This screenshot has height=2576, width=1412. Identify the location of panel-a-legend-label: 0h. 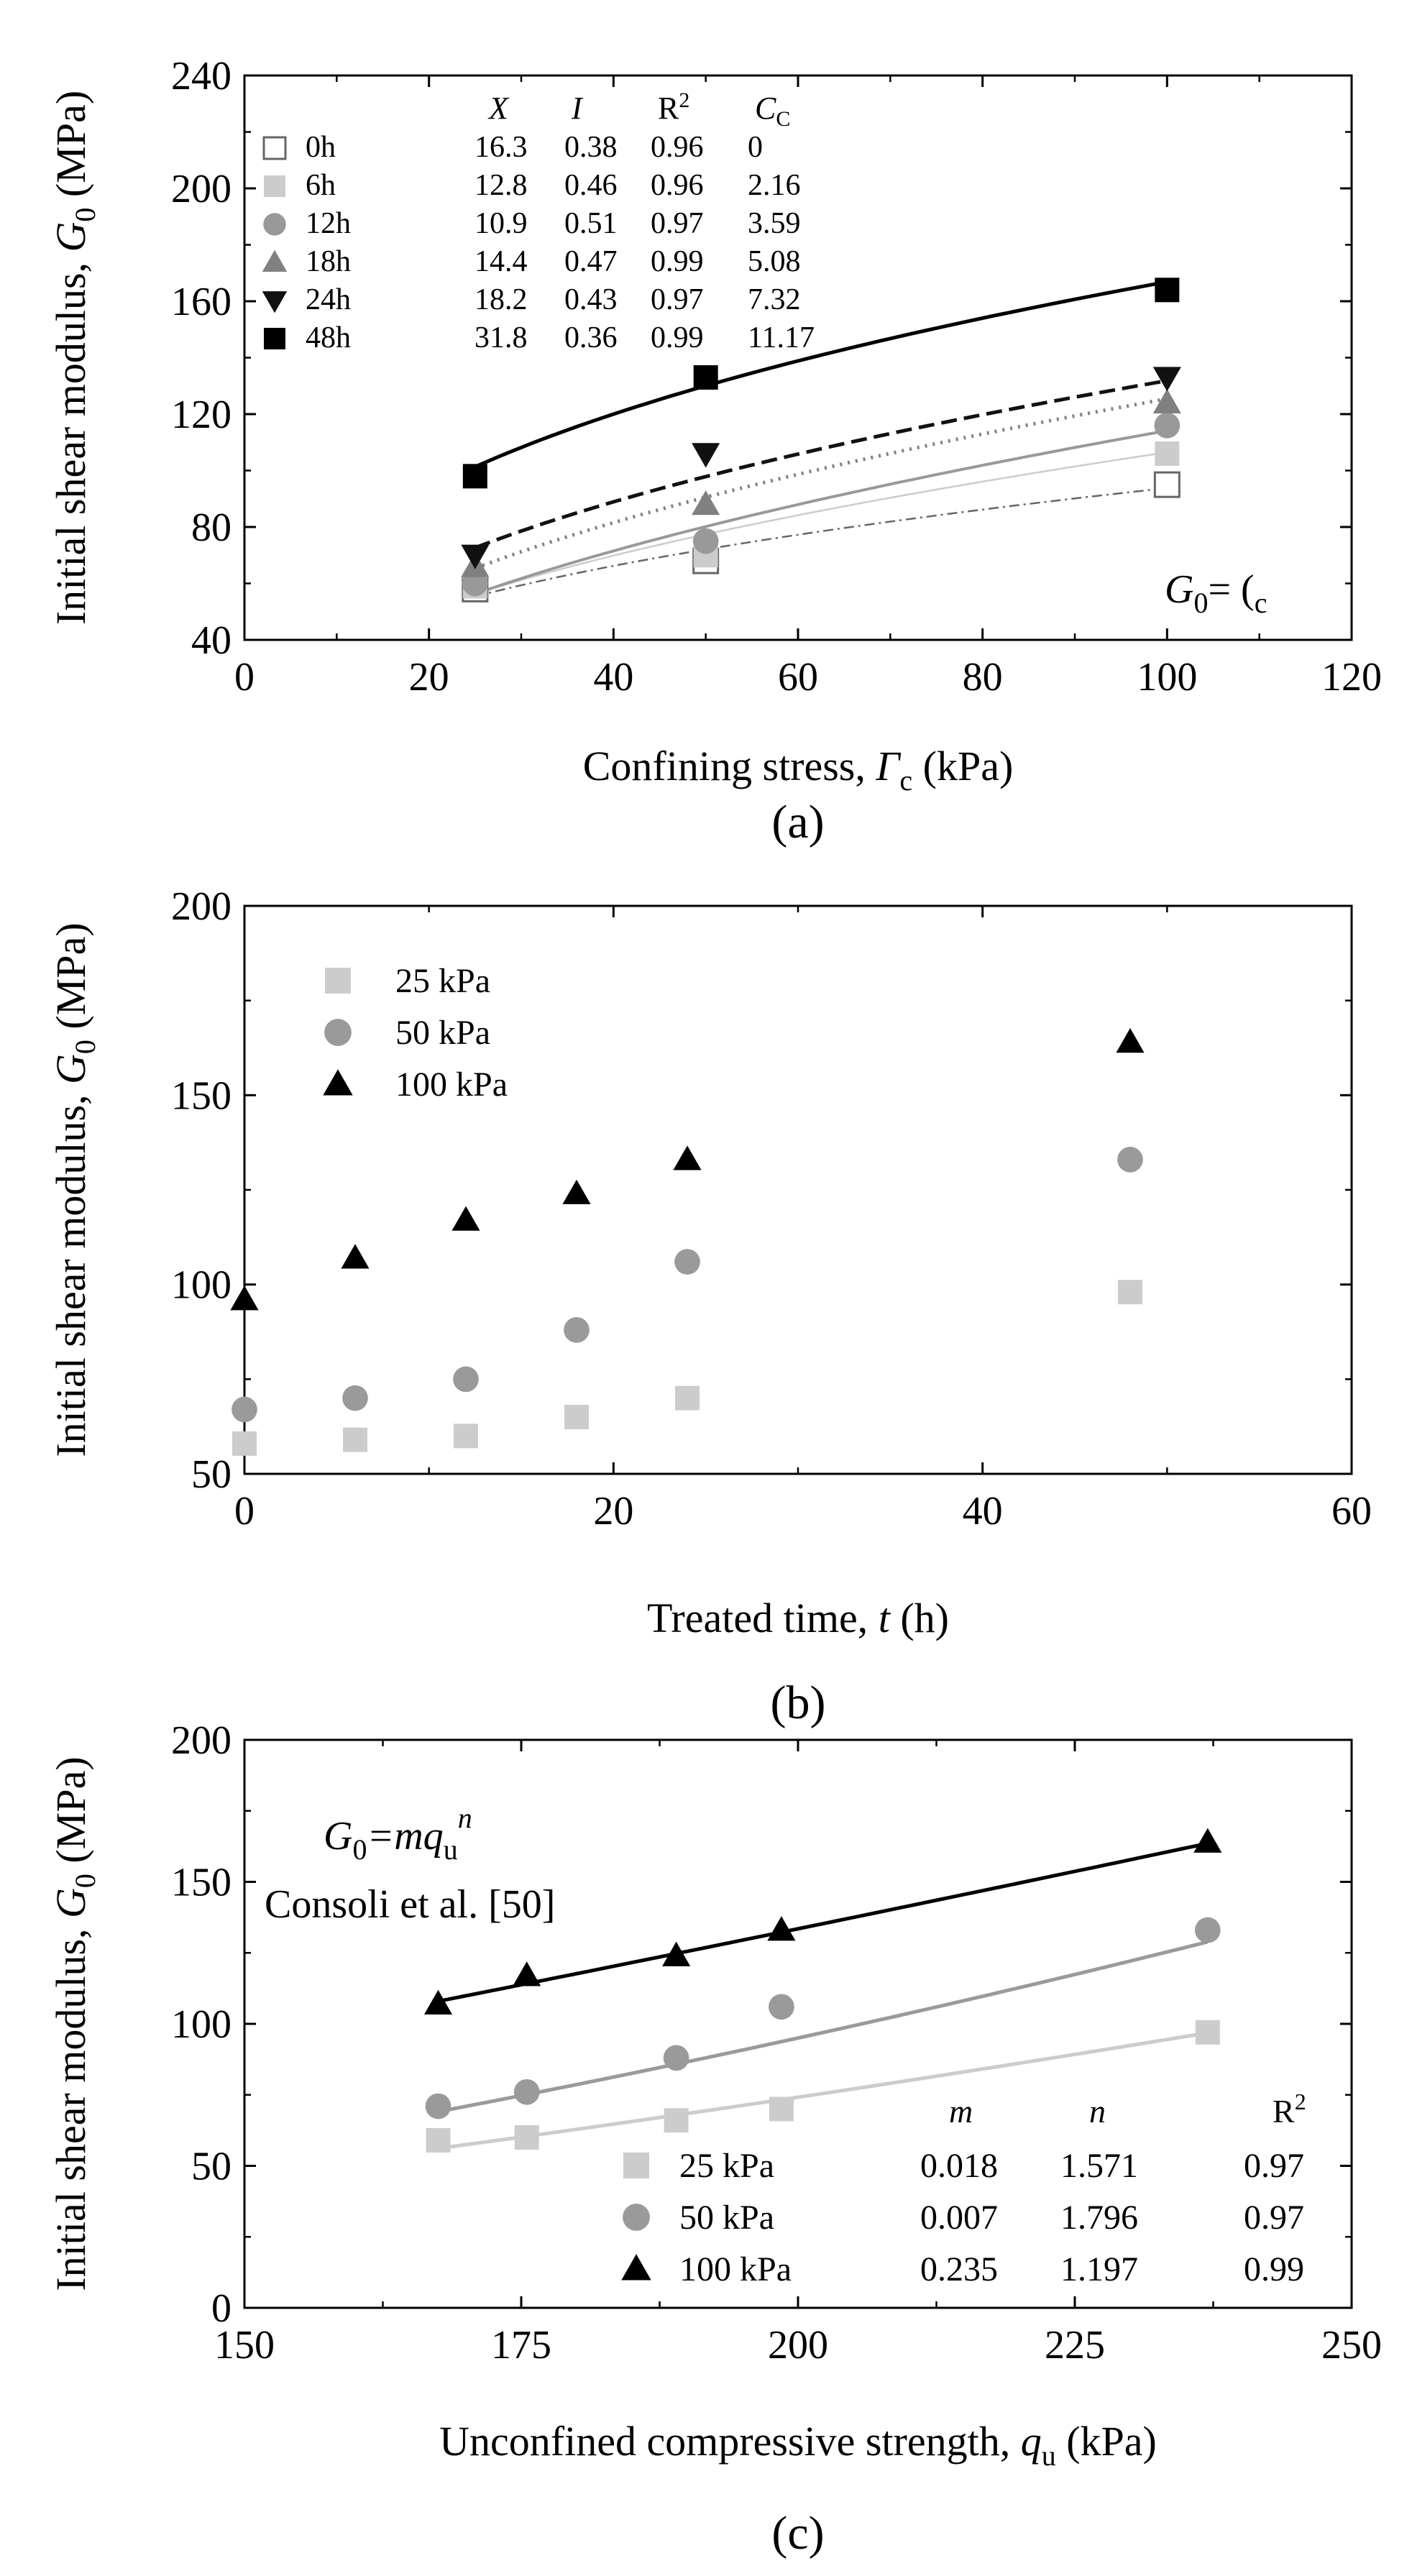
(321, 147).